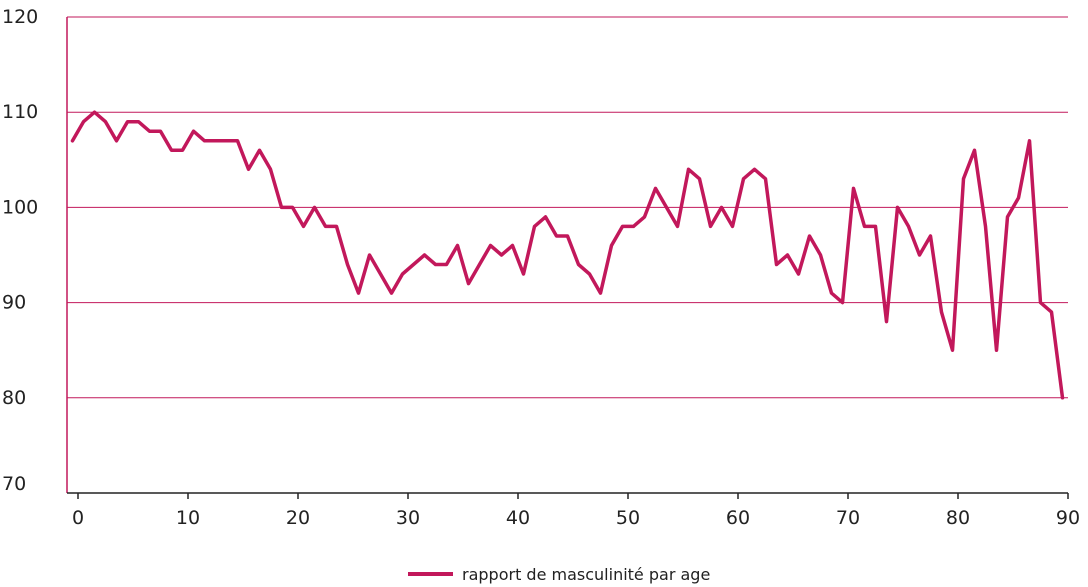 The width and height of the screenshot is (1088, 587). What do you see at coordinates (518, 518) in the screenshot?
I see `x-tick-label: 40` at bounding box center [518, 518].